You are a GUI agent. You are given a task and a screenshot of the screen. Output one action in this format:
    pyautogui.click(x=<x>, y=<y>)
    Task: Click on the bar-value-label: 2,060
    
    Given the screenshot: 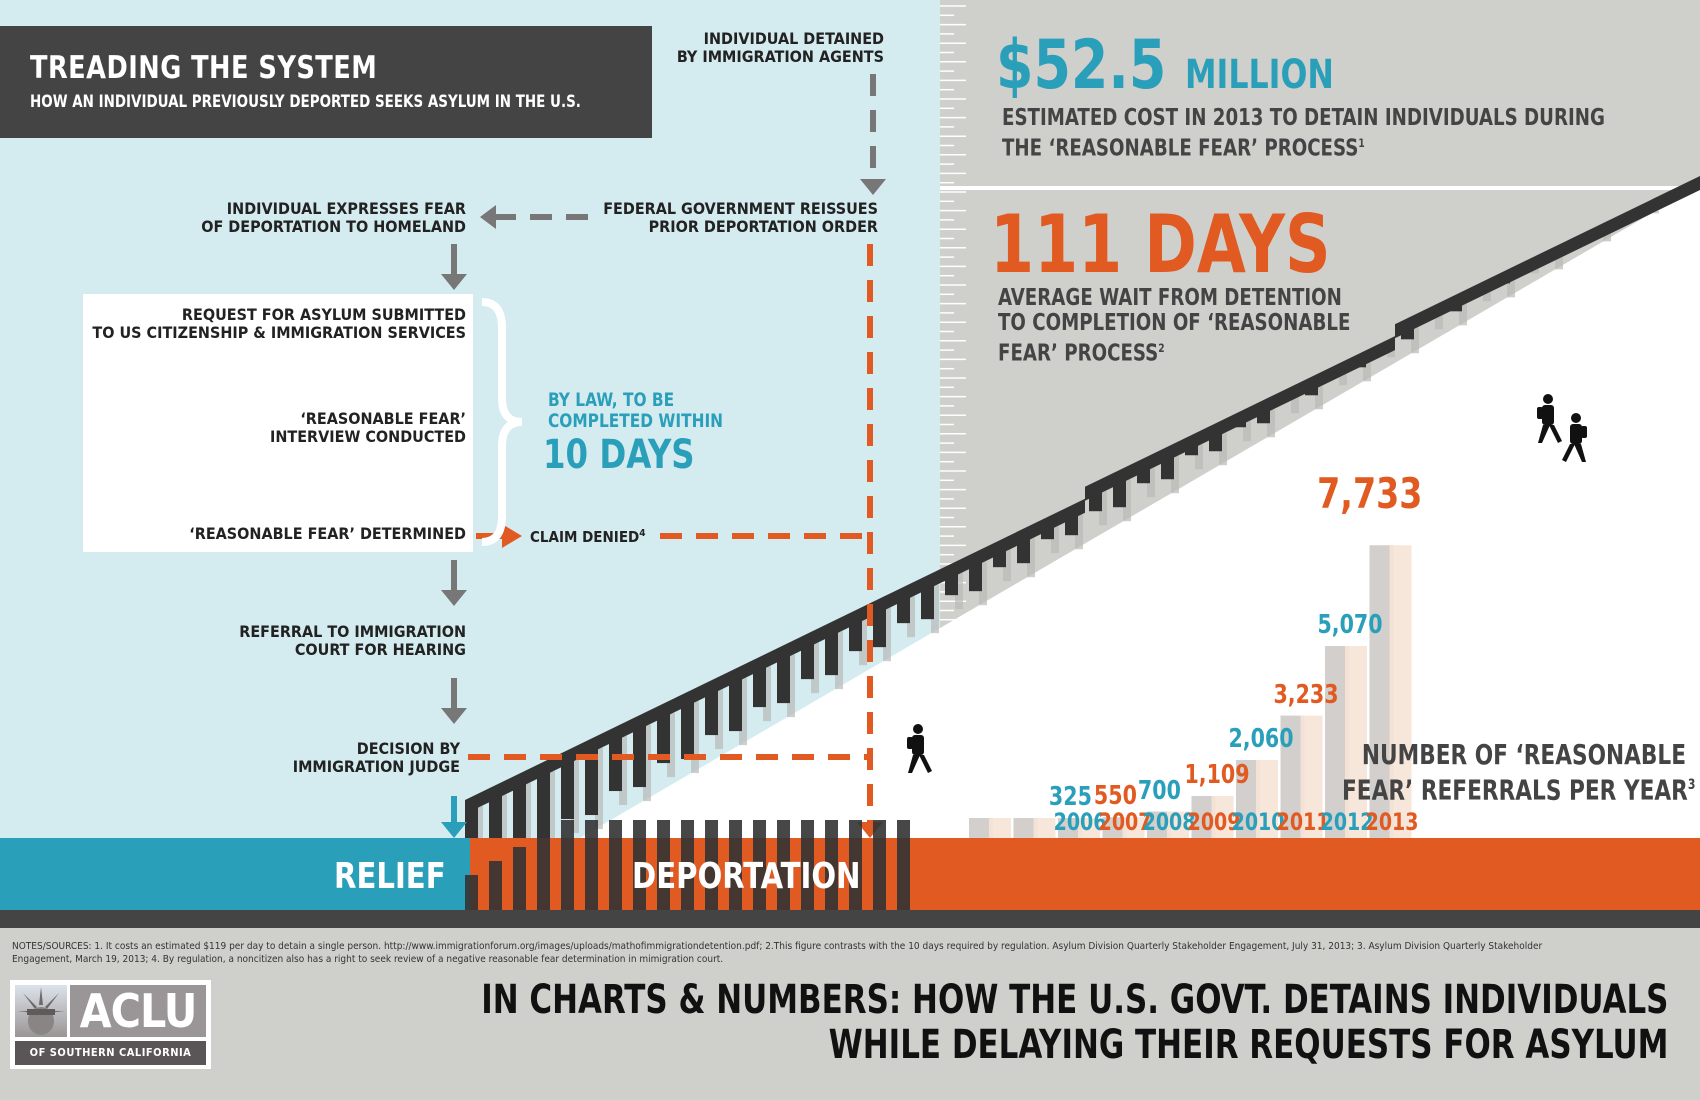 What is the action you would take?
    pyautogui.click(x=1261, y=739)
    